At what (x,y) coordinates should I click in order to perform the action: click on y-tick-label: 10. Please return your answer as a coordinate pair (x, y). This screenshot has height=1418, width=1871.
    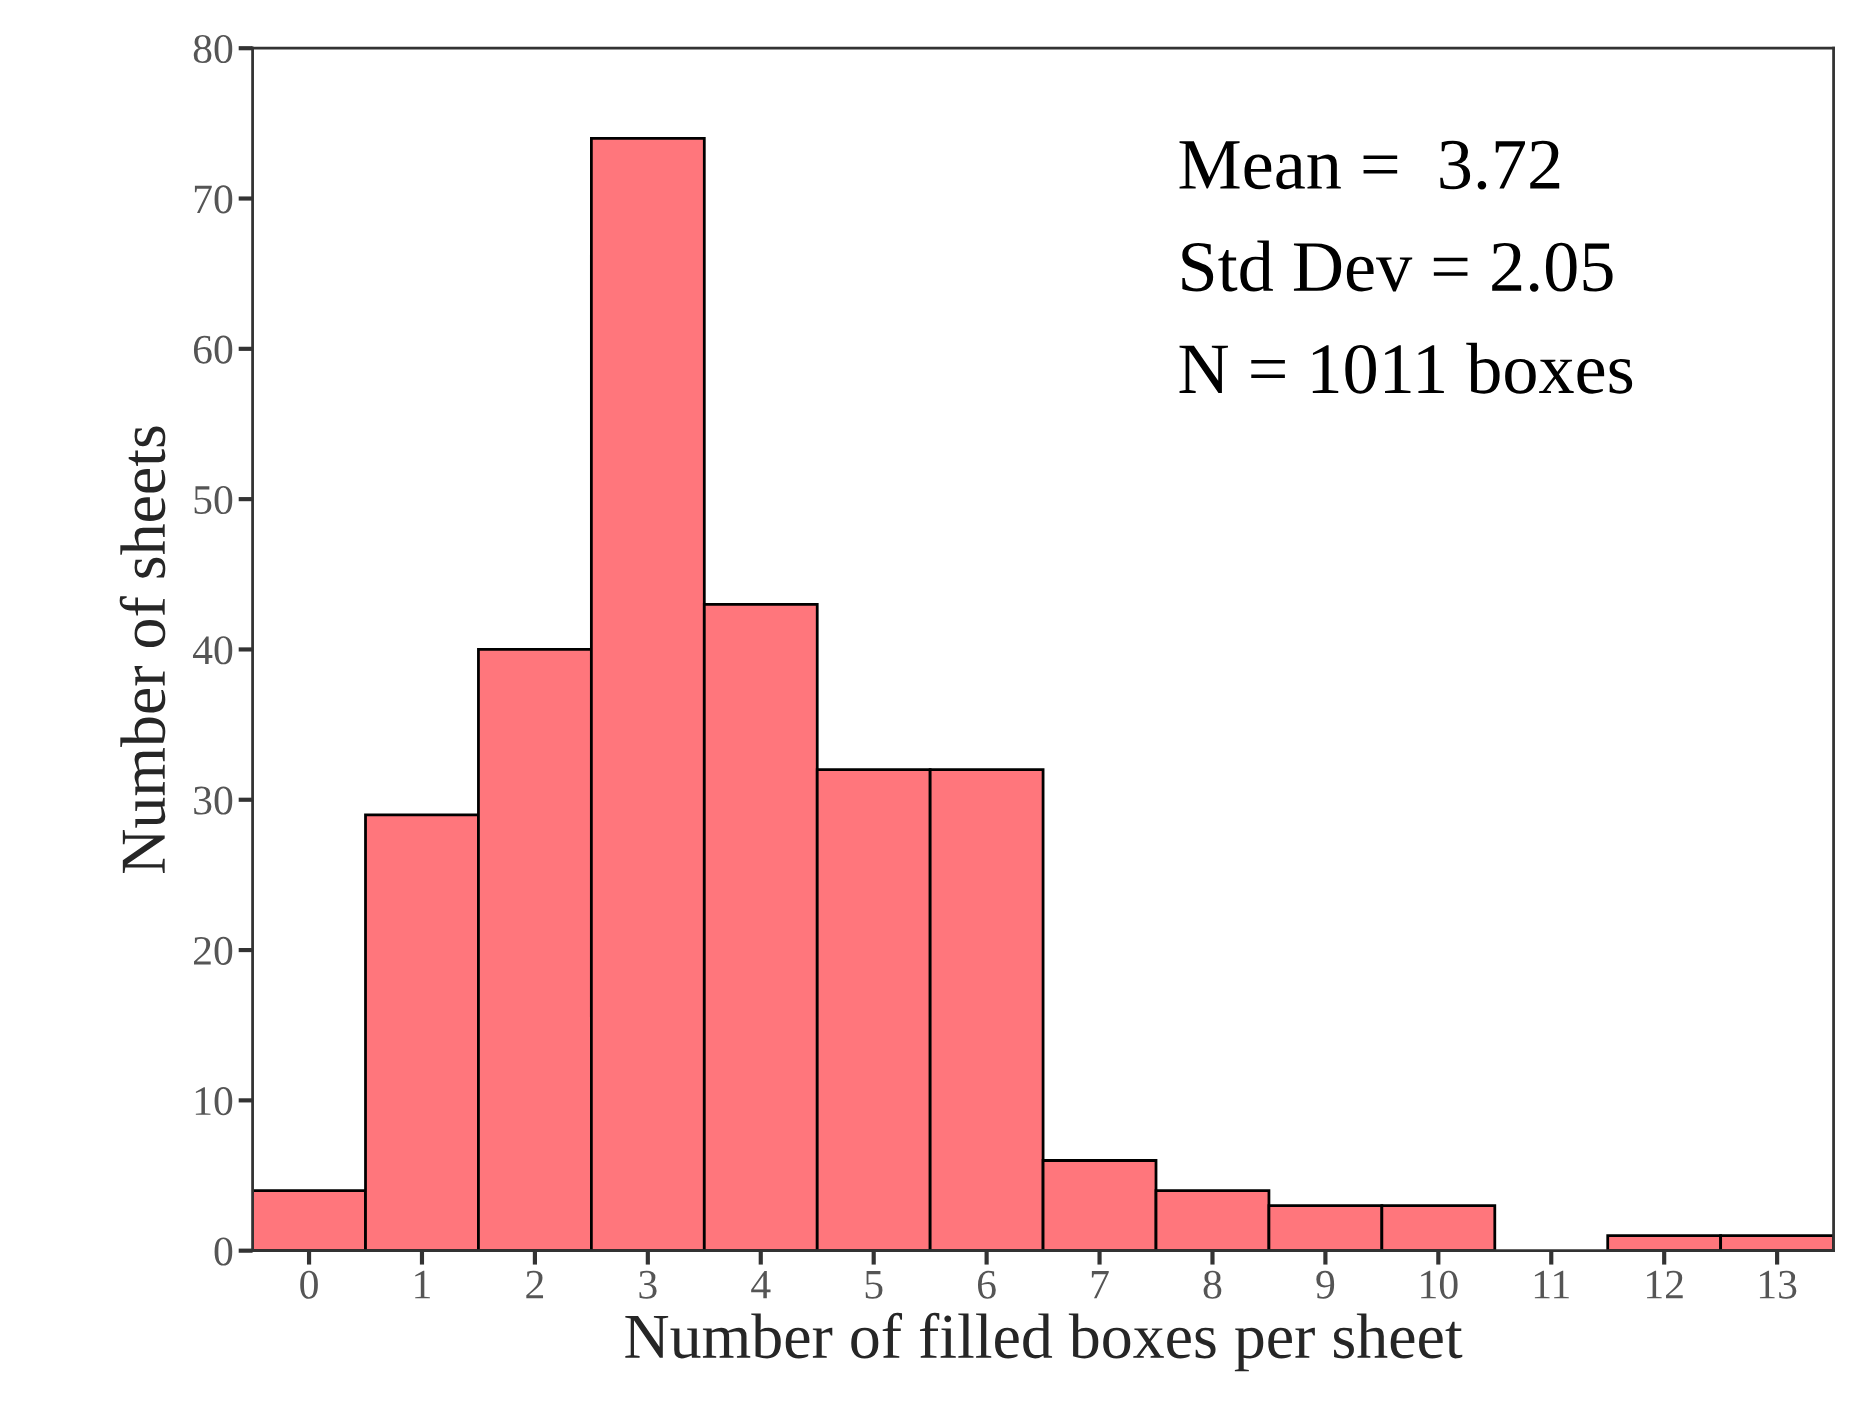
    Looking at the image, I should click on (214, 1101).